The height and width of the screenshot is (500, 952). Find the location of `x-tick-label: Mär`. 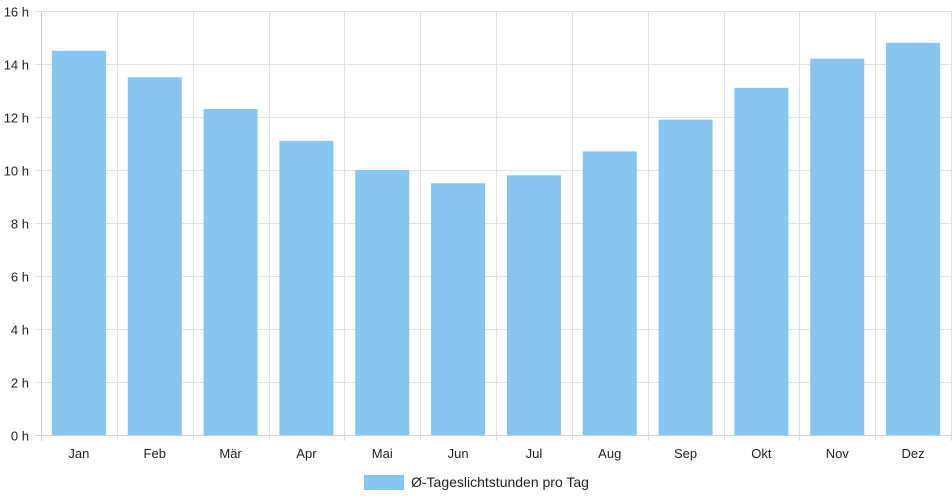

x-tick-label: Mär is located at coordinates (230, 453).